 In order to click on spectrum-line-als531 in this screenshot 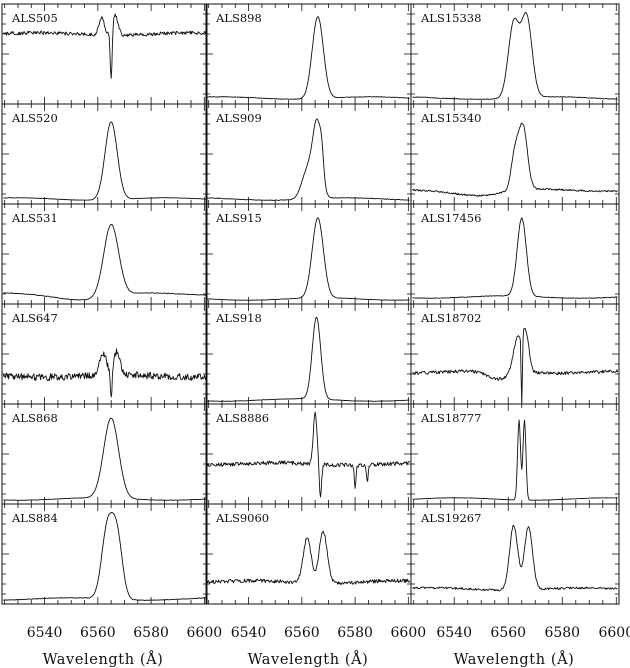, I will do `click(104, 262)`.